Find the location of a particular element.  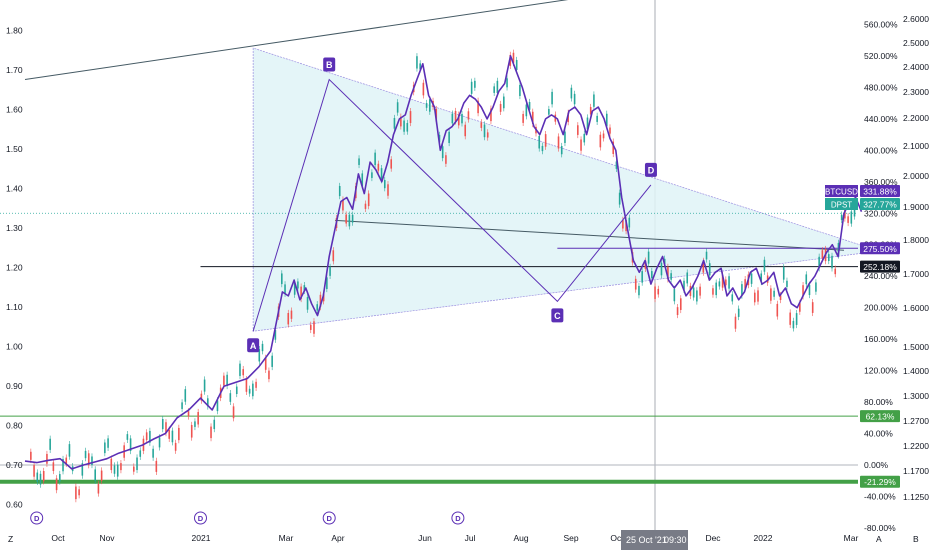

dpst-price-label-name: DPST is located at coordinates (841, 205).